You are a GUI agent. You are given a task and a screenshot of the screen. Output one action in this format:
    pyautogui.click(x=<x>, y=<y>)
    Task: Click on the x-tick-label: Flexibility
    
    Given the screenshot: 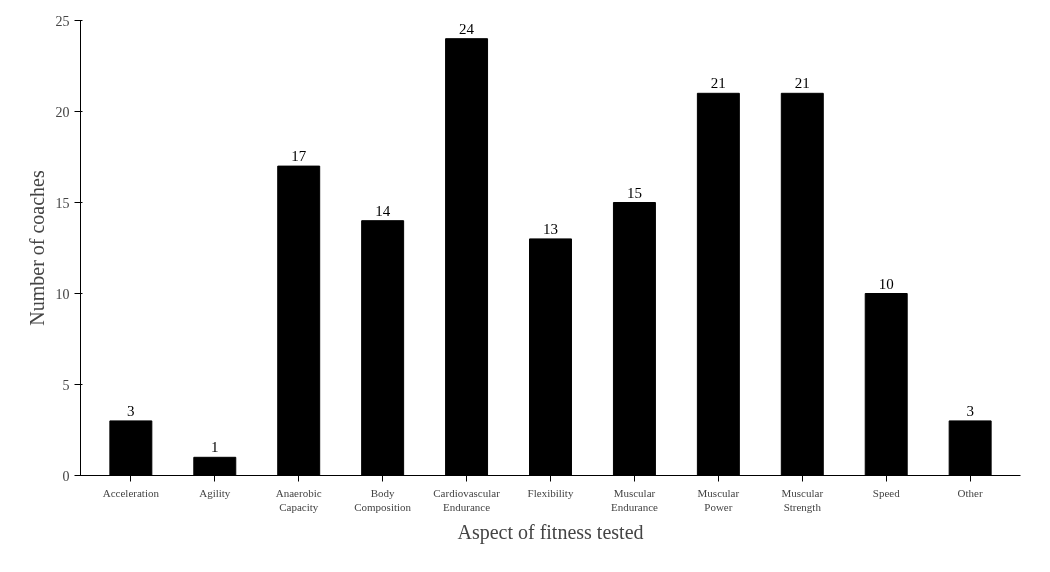 What is the action you would take?
    pyautogui.click(x=550, y=492)
    